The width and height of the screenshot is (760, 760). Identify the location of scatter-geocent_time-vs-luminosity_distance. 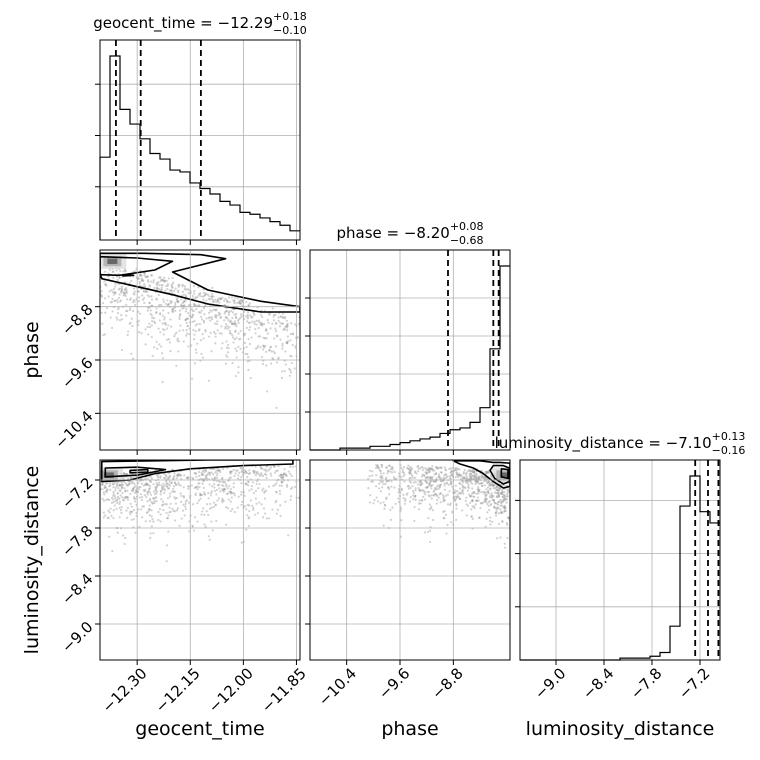
(200, 511).